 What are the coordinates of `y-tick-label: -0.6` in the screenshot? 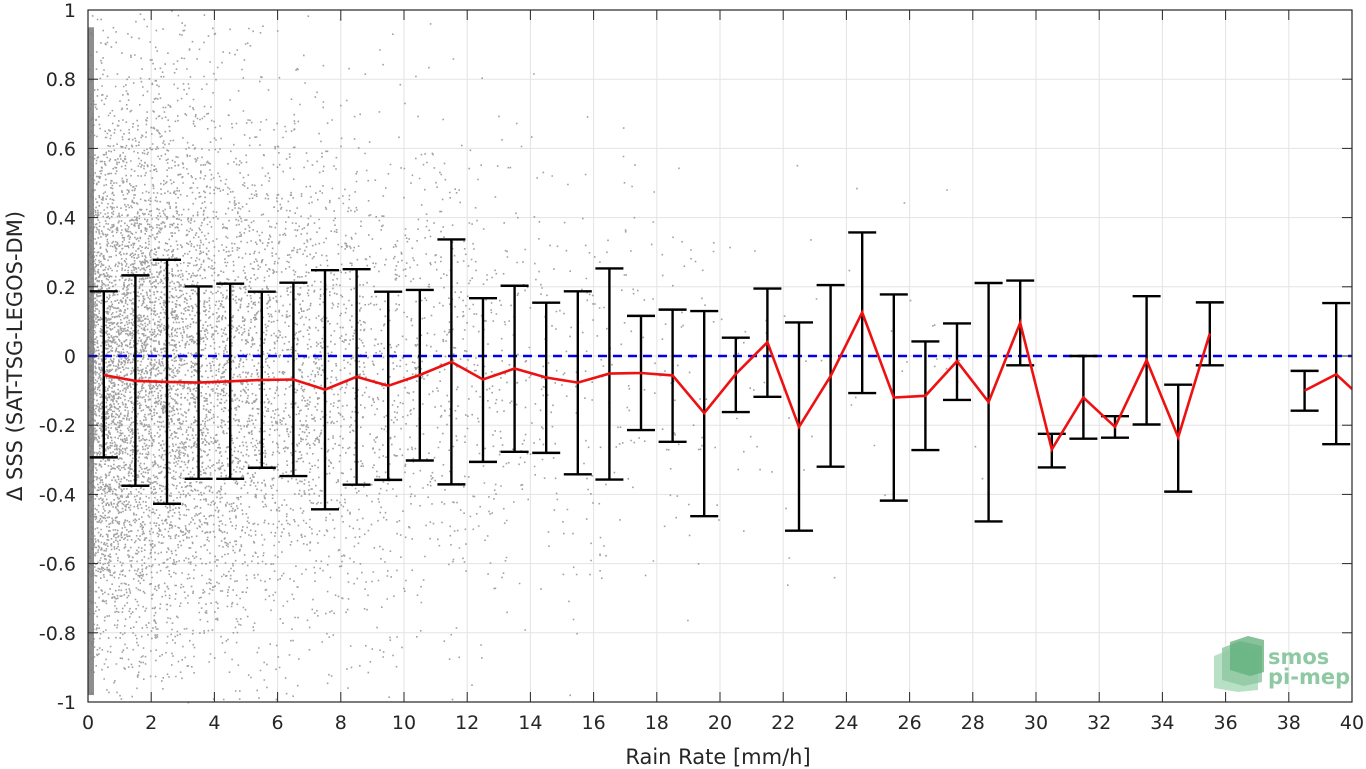 It's located at (57, 565).